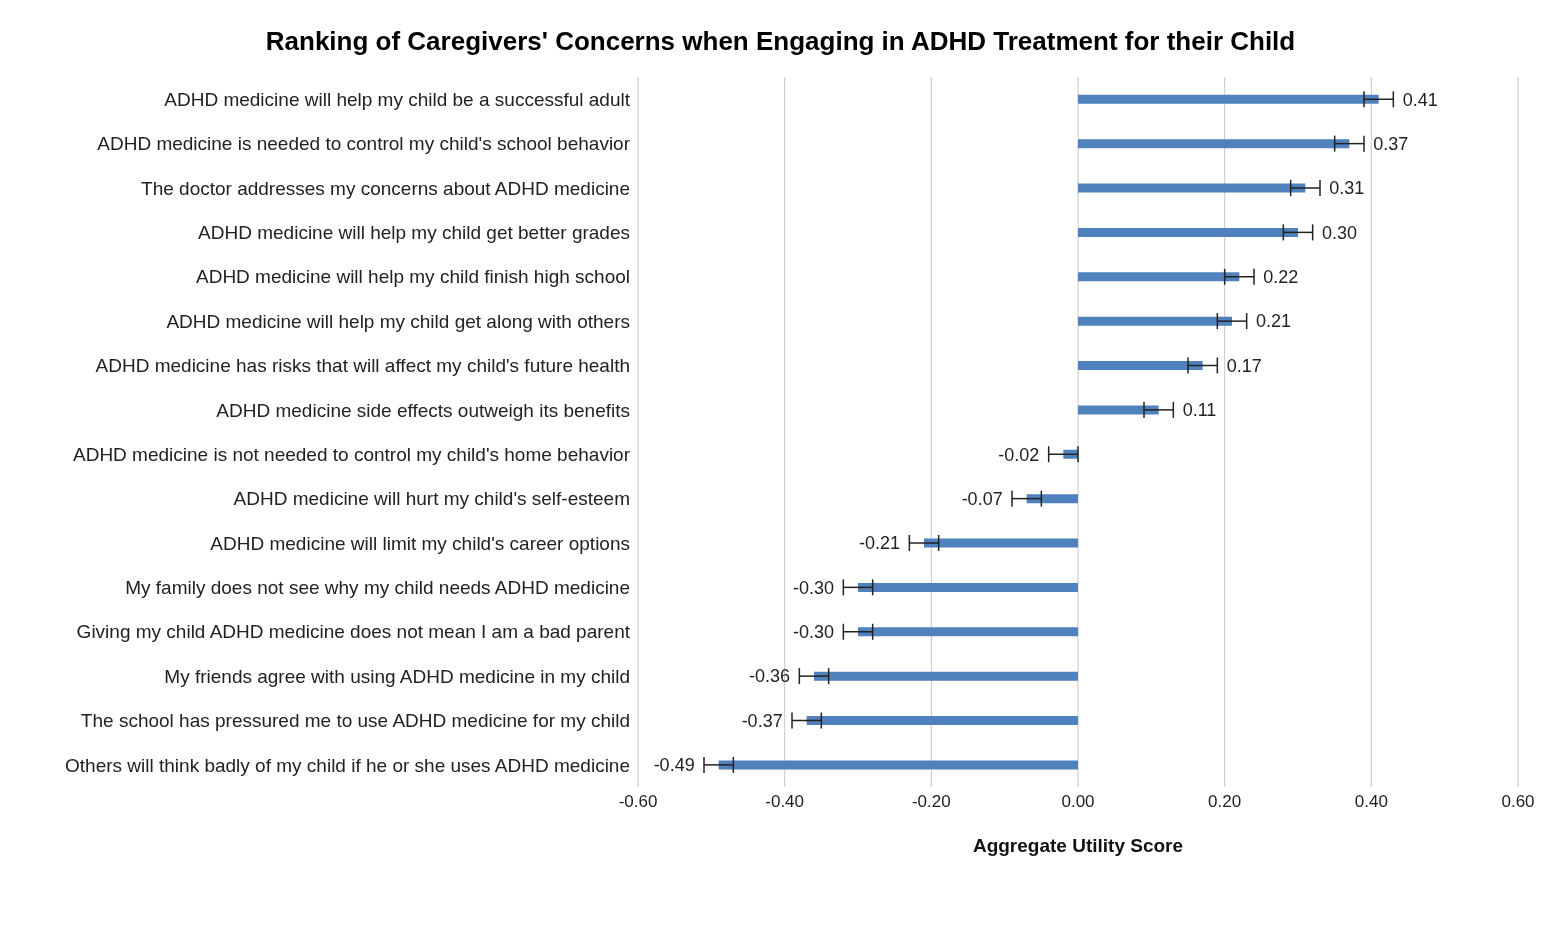  Describe the element at coordinates (1199, 410) in the screenshot. I see `data-label: 0.11` at that location.